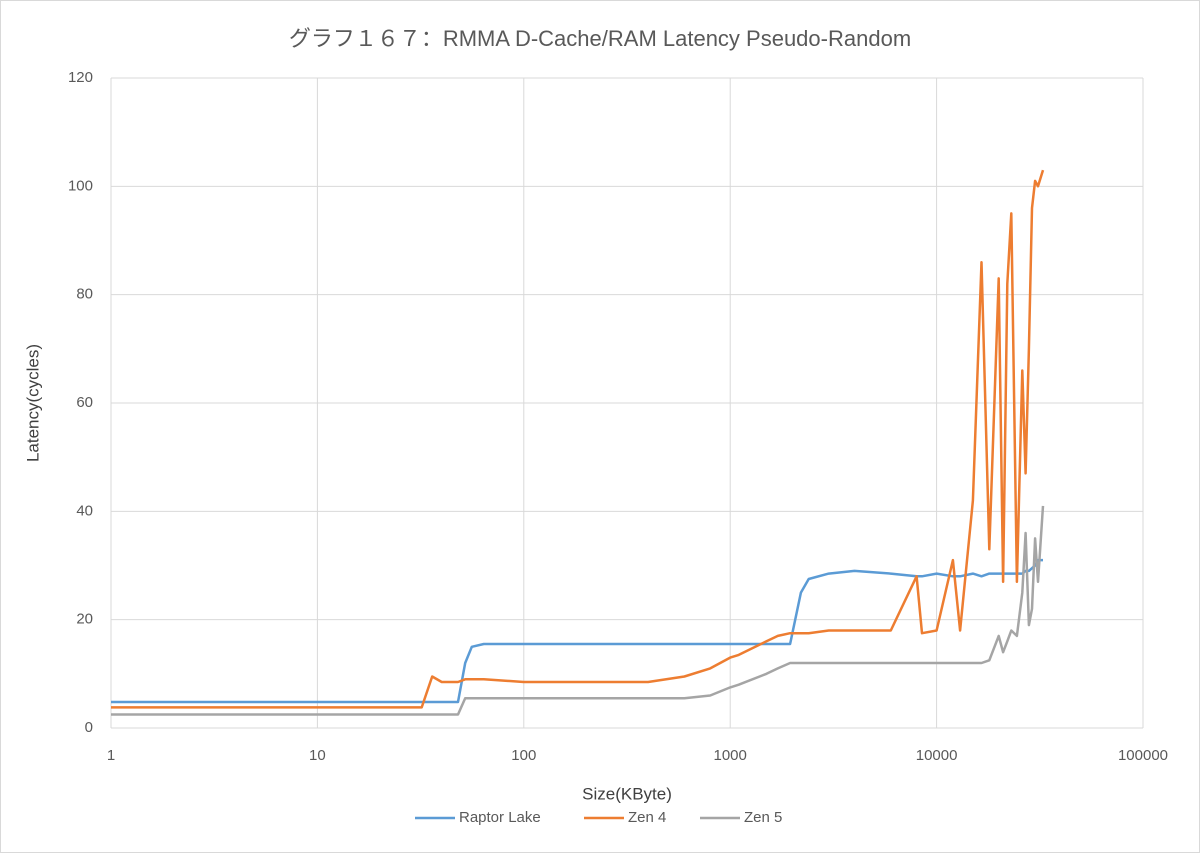  What do you see at coordinates (730, 755) in the screenshot?
I see `x-tick-label: 1000` at bounding box center [730, 755].